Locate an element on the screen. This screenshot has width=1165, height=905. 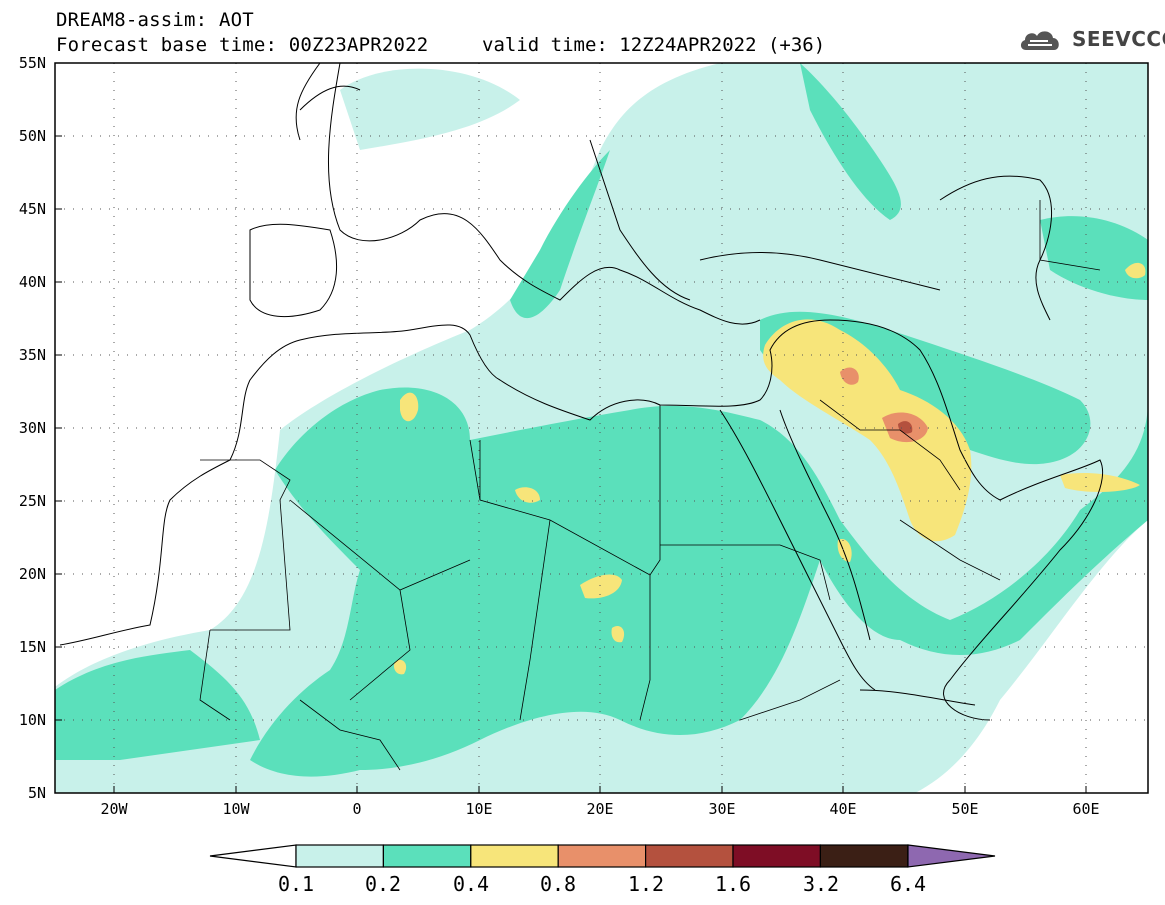
lat-label: 30N is located at coordinates (32, 428).